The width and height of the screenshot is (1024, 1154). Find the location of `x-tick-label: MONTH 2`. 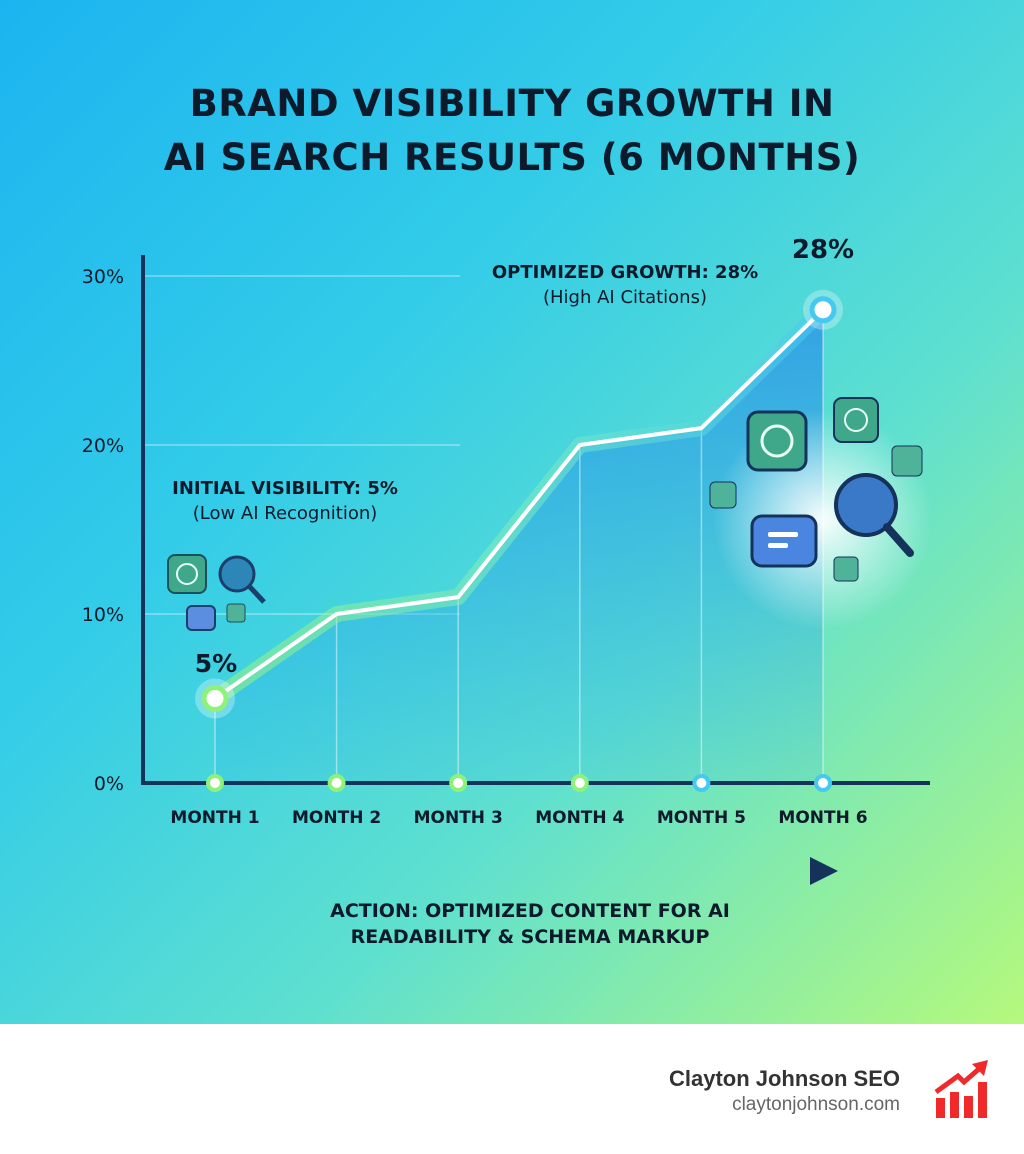

x-tick-label: MONTH 2 is located at coordinates (336, 818).